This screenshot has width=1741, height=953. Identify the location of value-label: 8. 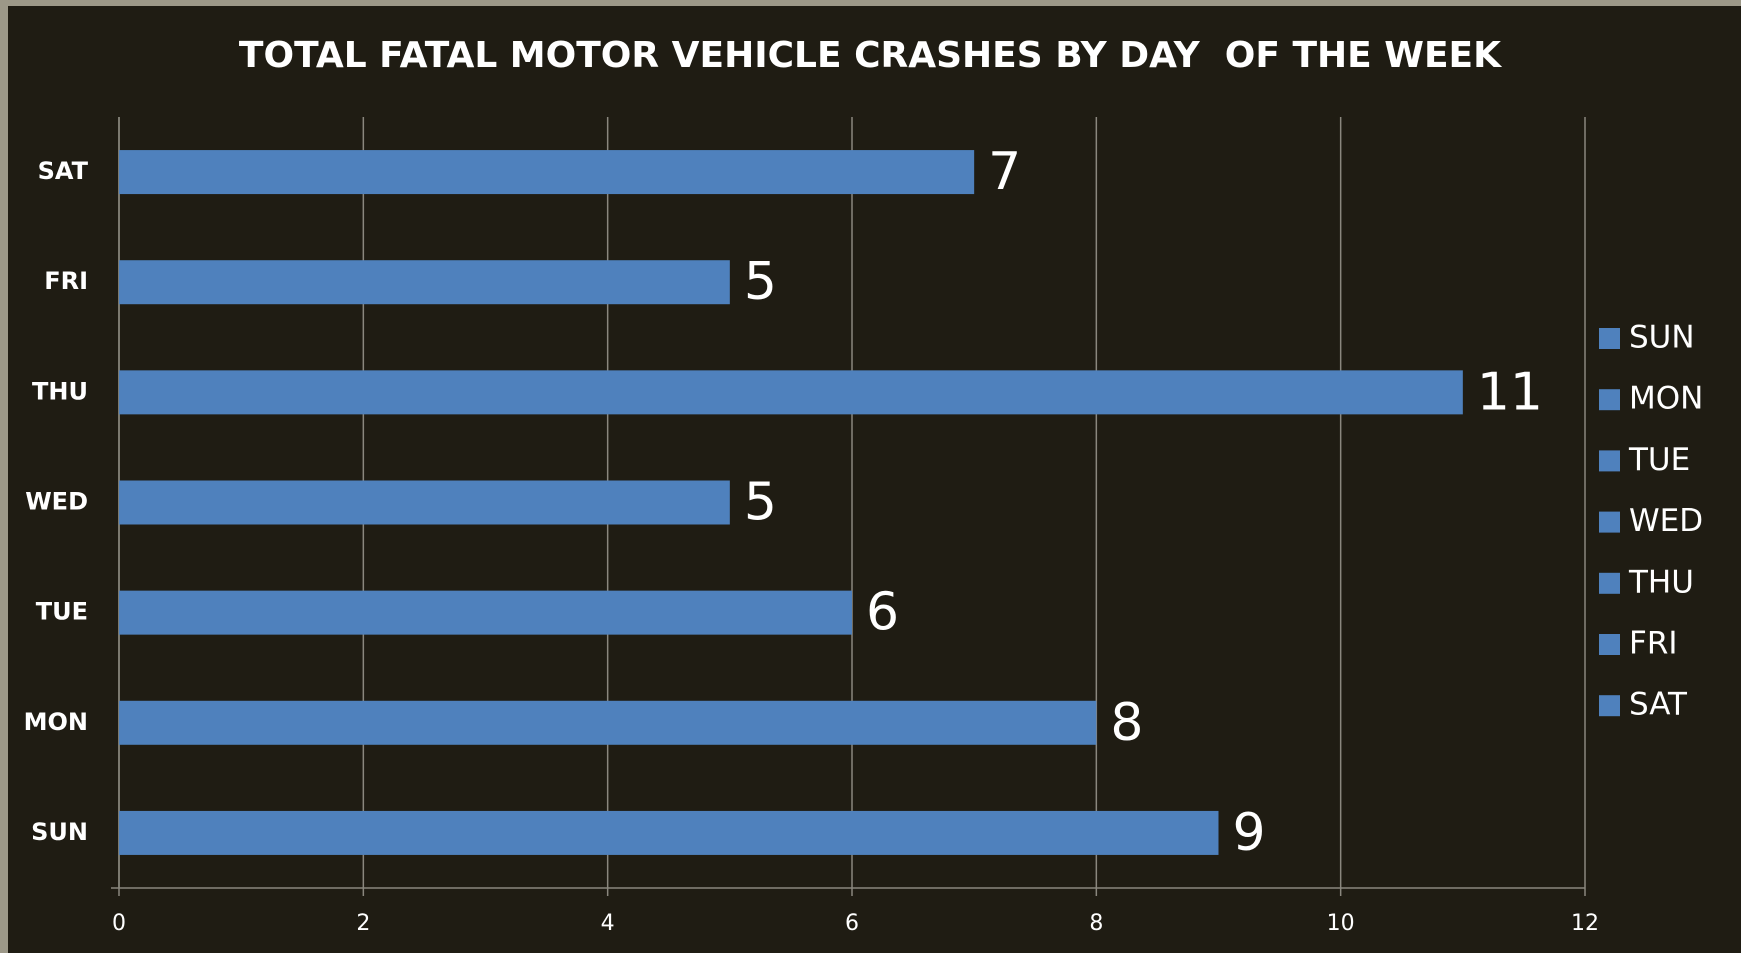
(1126, 723).